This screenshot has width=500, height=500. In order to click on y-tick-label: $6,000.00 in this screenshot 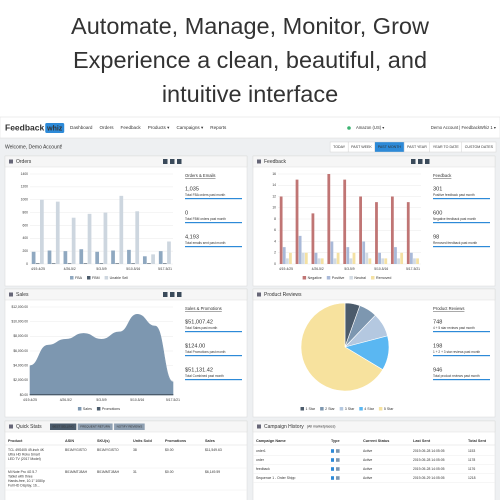, I will do `click(20, 351)`.